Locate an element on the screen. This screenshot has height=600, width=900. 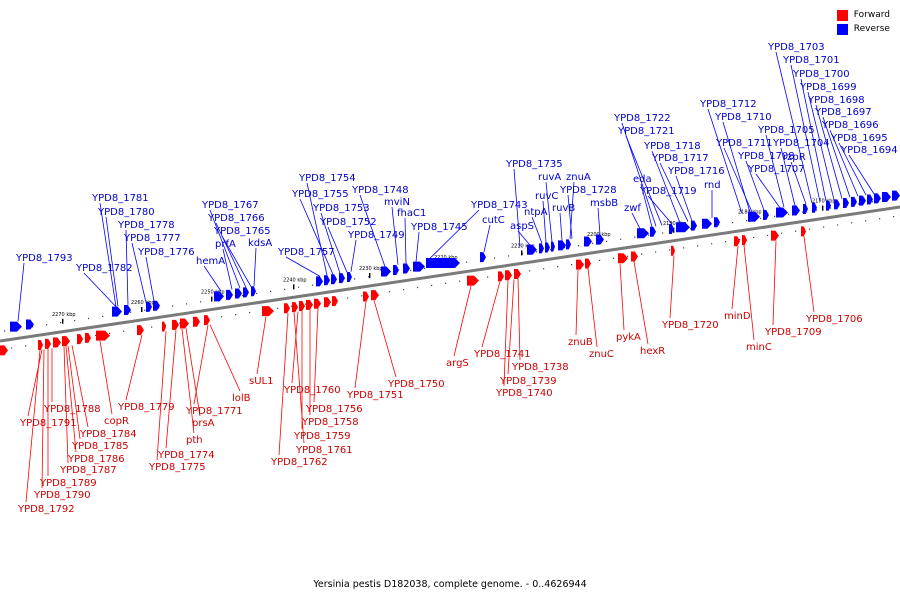
gene-label-forward: pykA is located at coordinates (628, 337).